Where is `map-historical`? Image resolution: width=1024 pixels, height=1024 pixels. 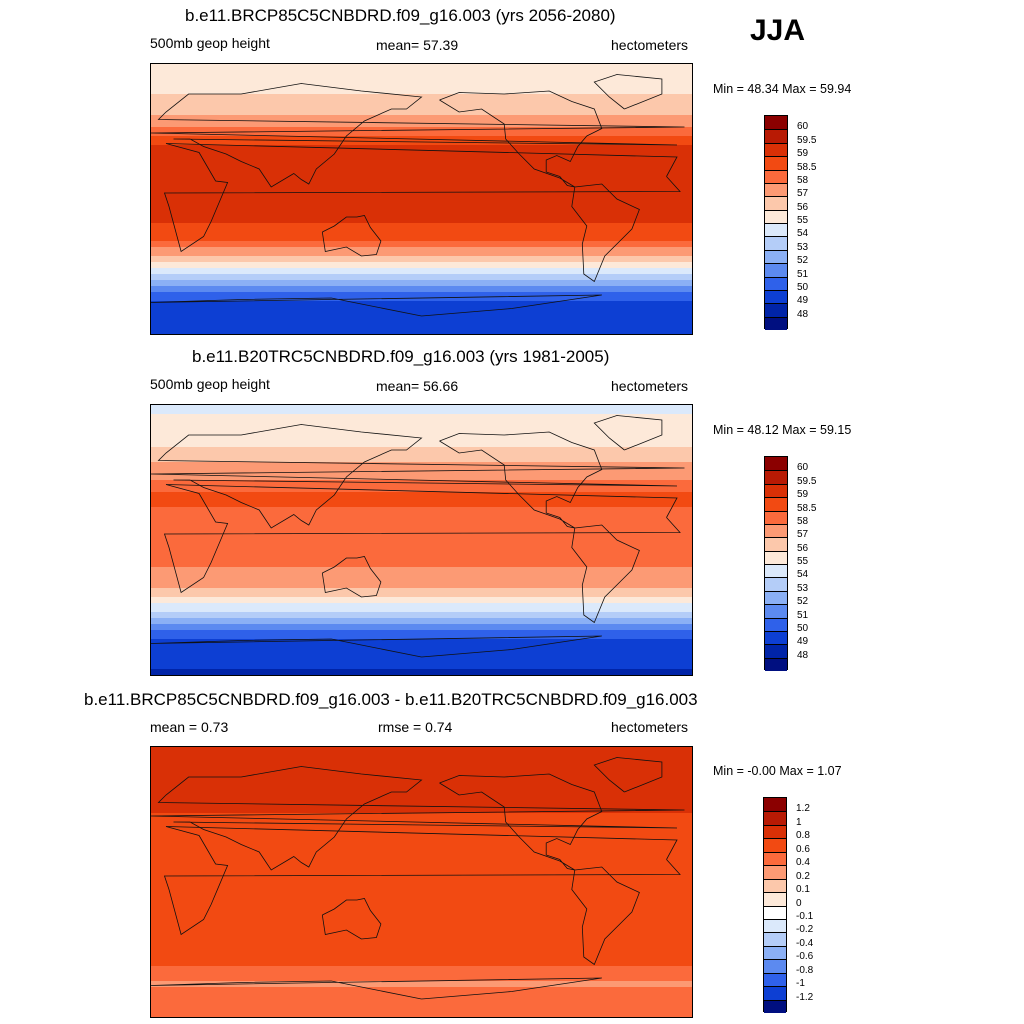
map-historical is located at coordinates (421, 540).